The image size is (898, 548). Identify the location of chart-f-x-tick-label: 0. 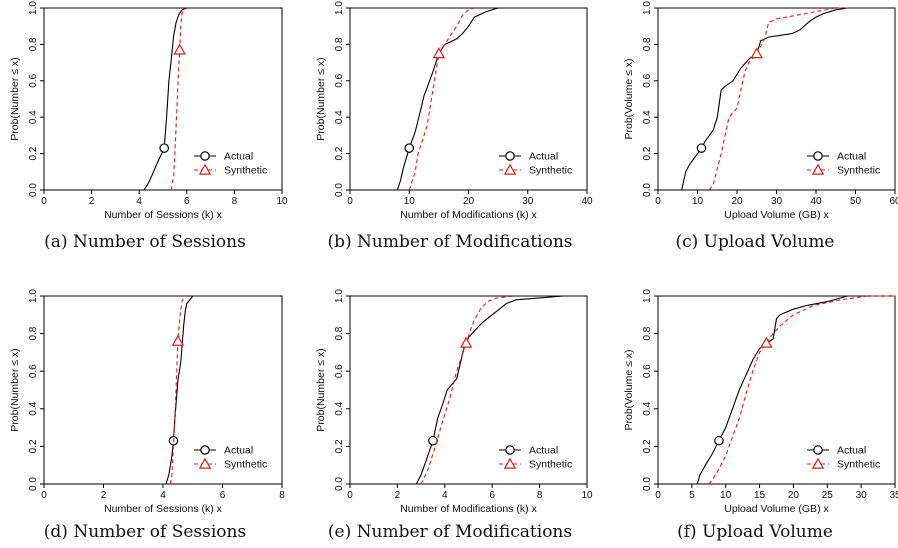
(658, 495).